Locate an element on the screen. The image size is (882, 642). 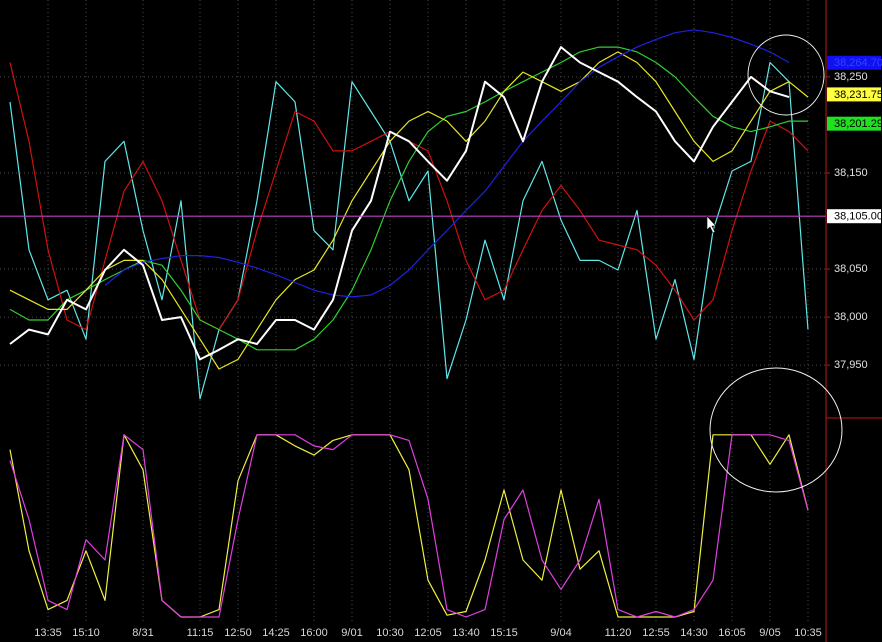
x-tick-label: 12:05 is located at coordinates (428, 633).